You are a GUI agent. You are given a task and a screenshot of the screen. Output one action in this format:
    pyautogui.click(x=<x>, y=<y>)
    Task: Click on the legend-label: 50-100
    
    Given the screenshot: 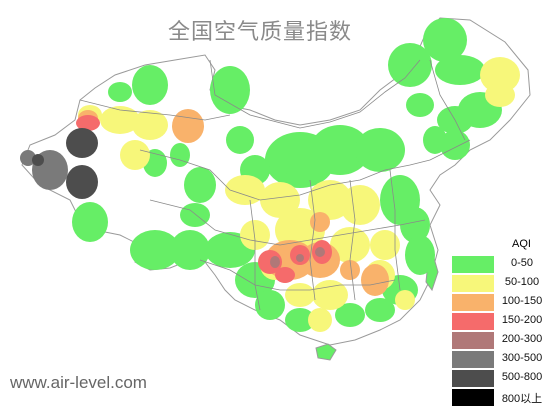 What is the action you would take?
    pyautogui.click(x=522, y=282)
    